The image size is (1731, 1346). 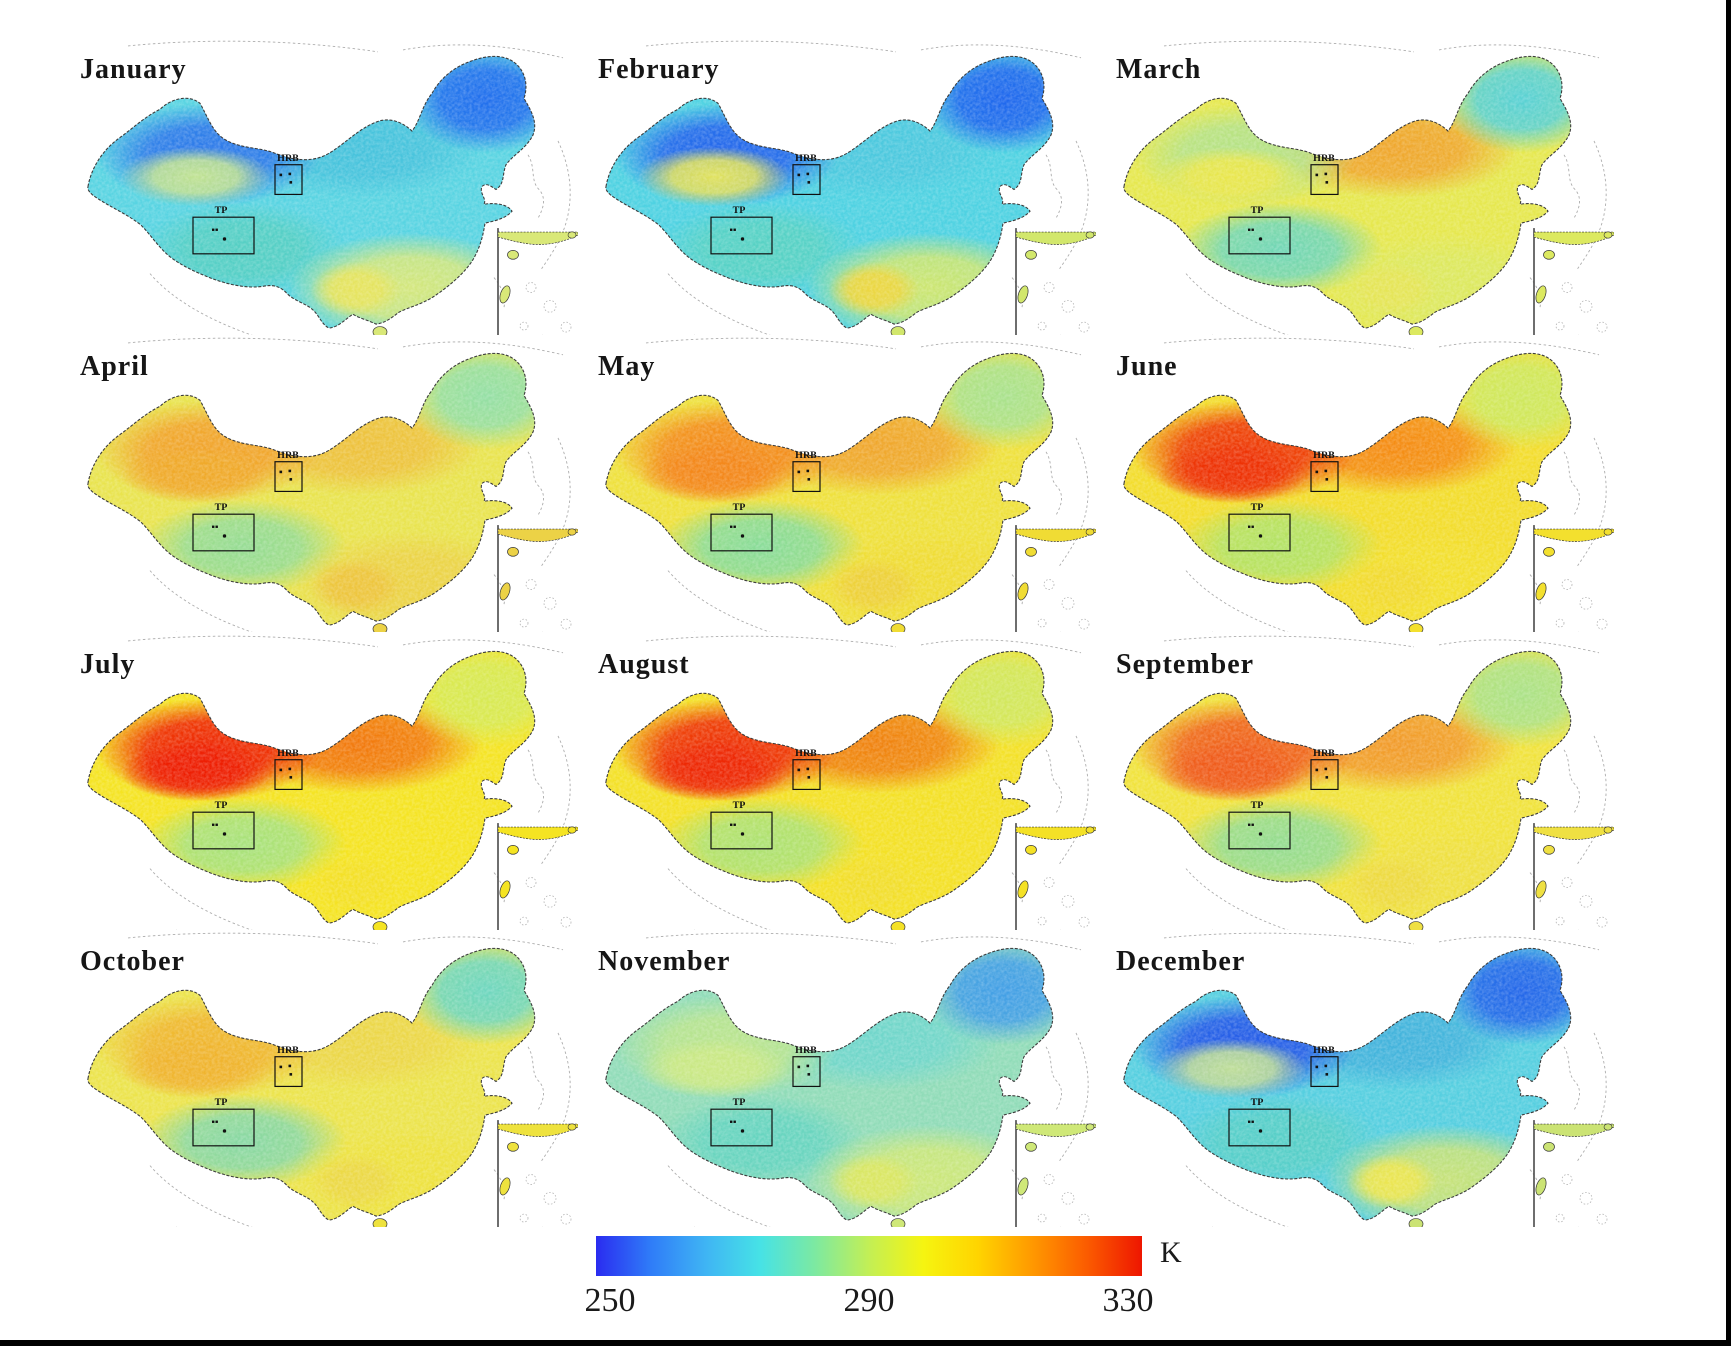 What do you see at coordinates (114, 366) in the screenshot?
I see `month-label: April` at bounding box center [114, 366].